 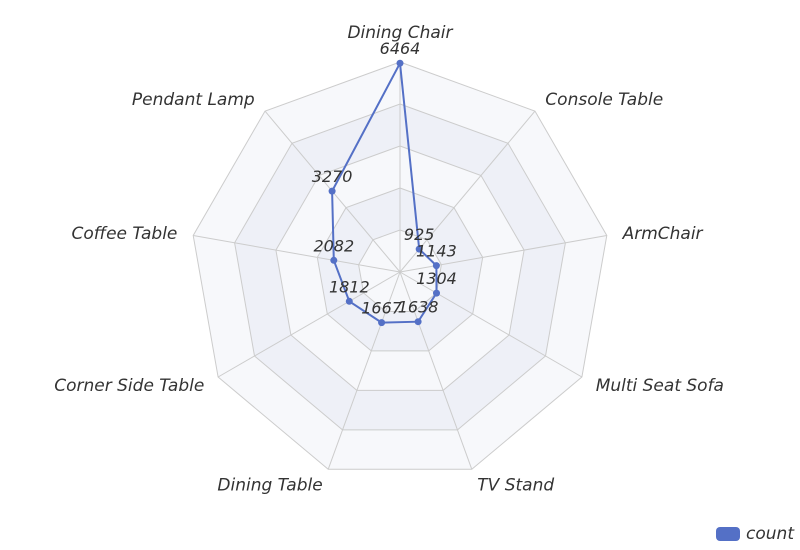 I want to click on legend-label: count, so click(x=770, y=534).